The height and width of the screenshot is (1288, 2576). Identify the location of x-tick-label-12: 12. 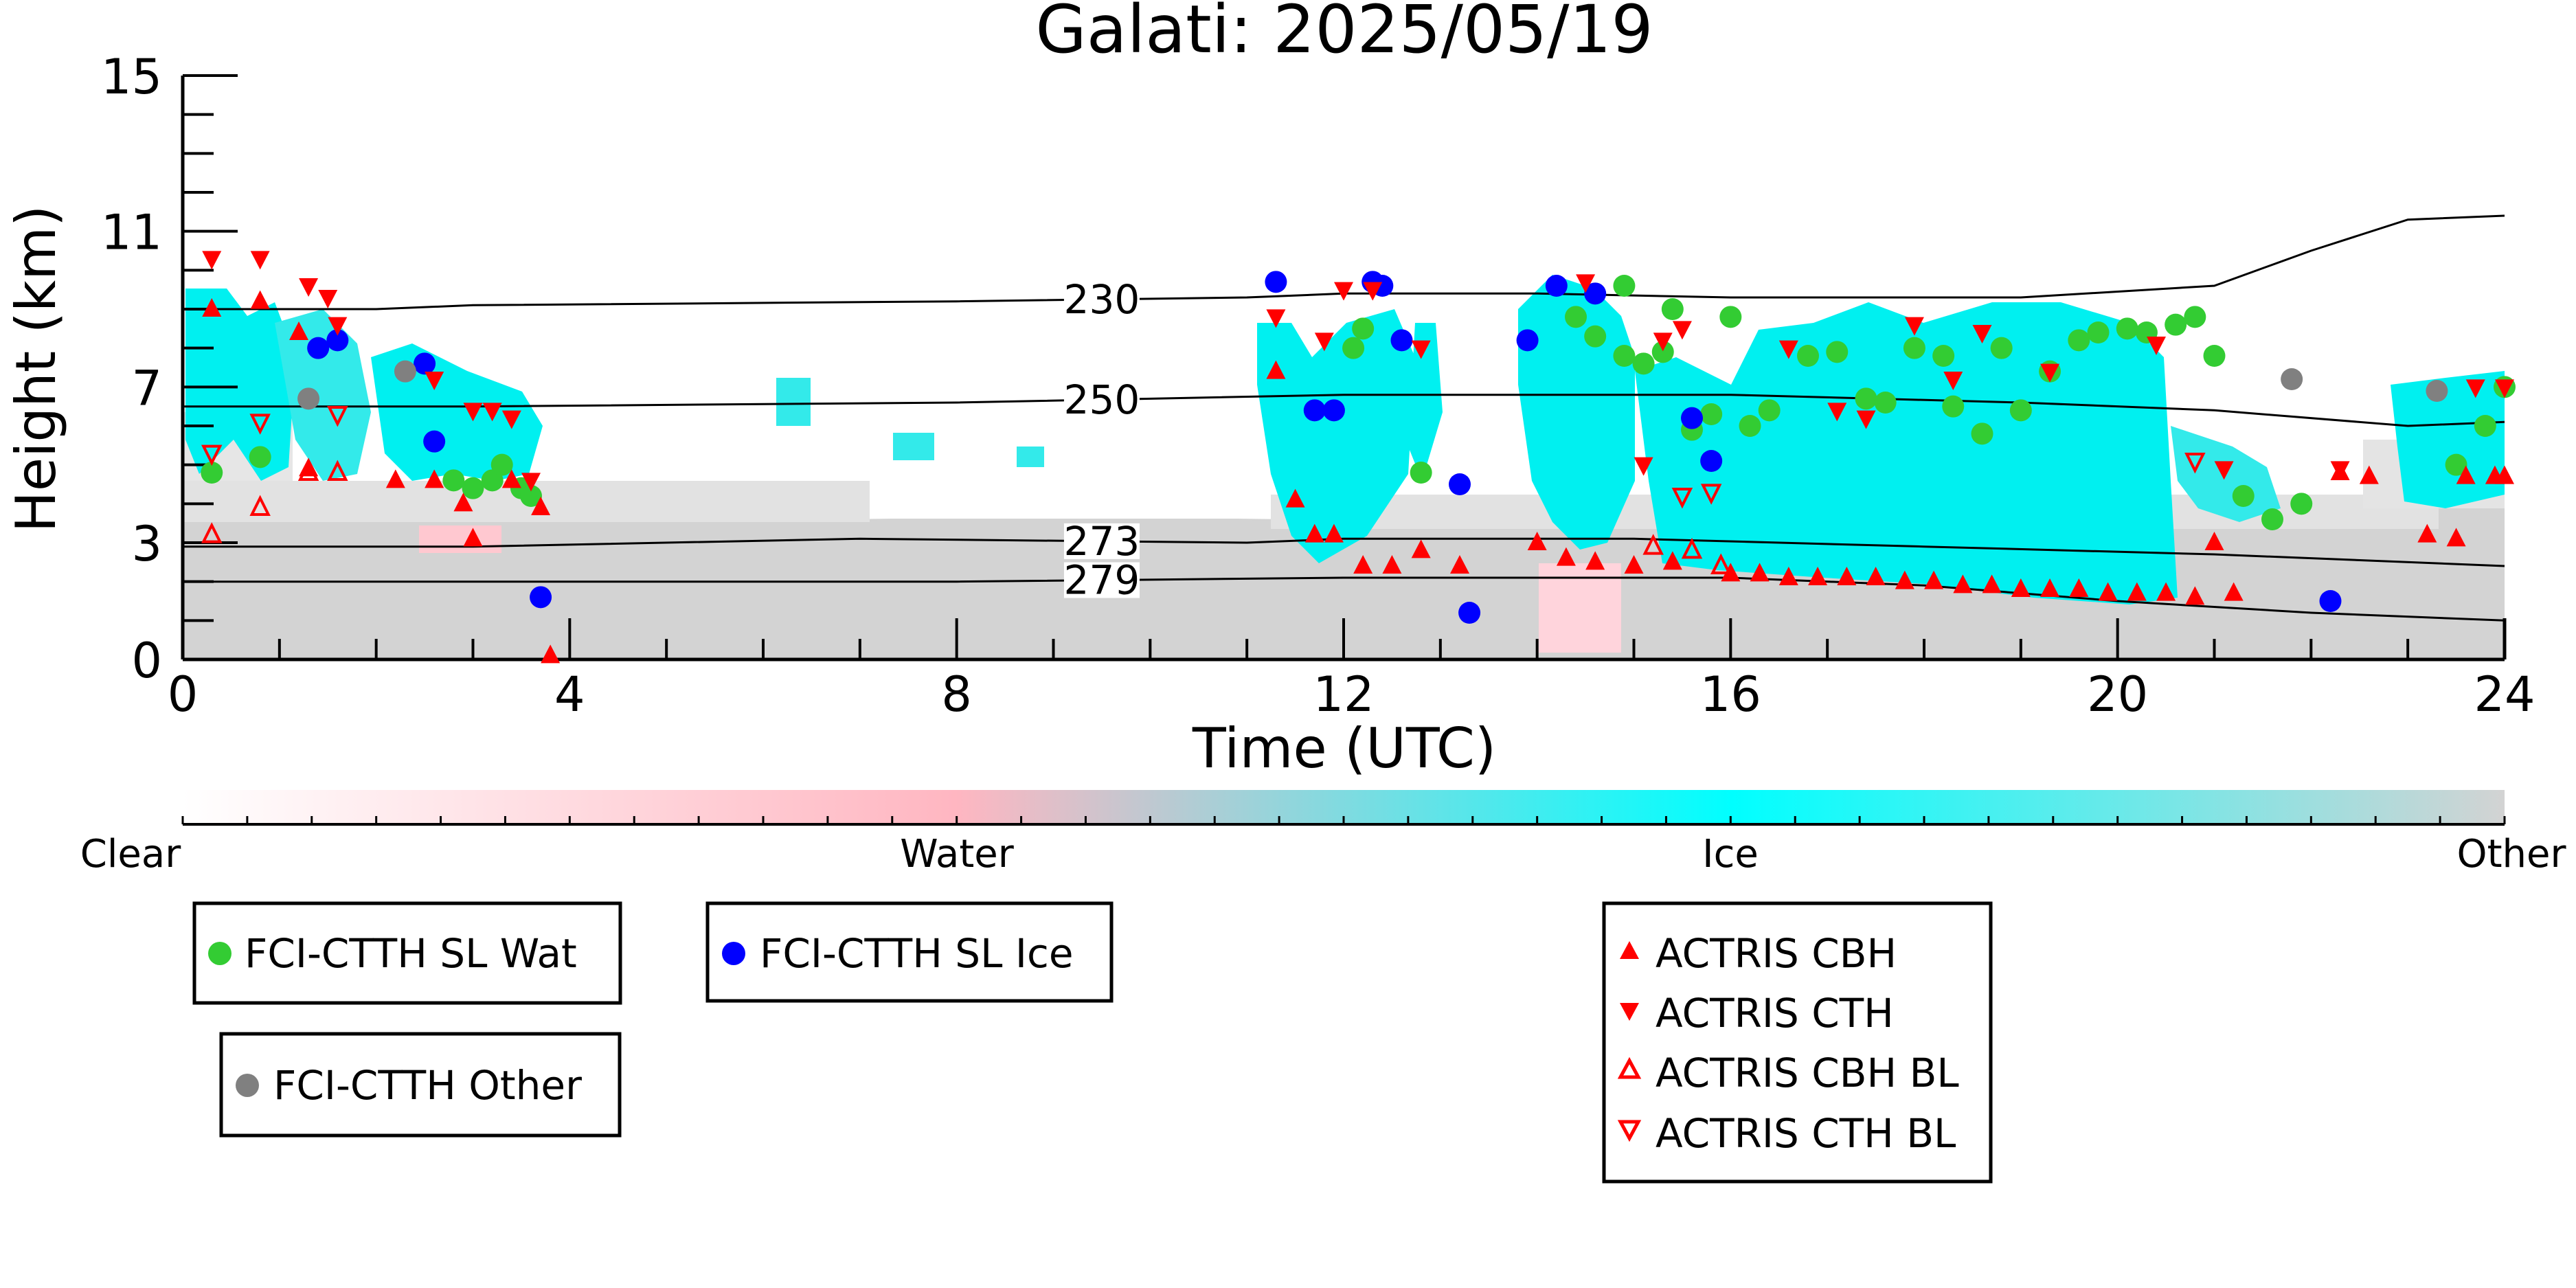
(1343, 694).